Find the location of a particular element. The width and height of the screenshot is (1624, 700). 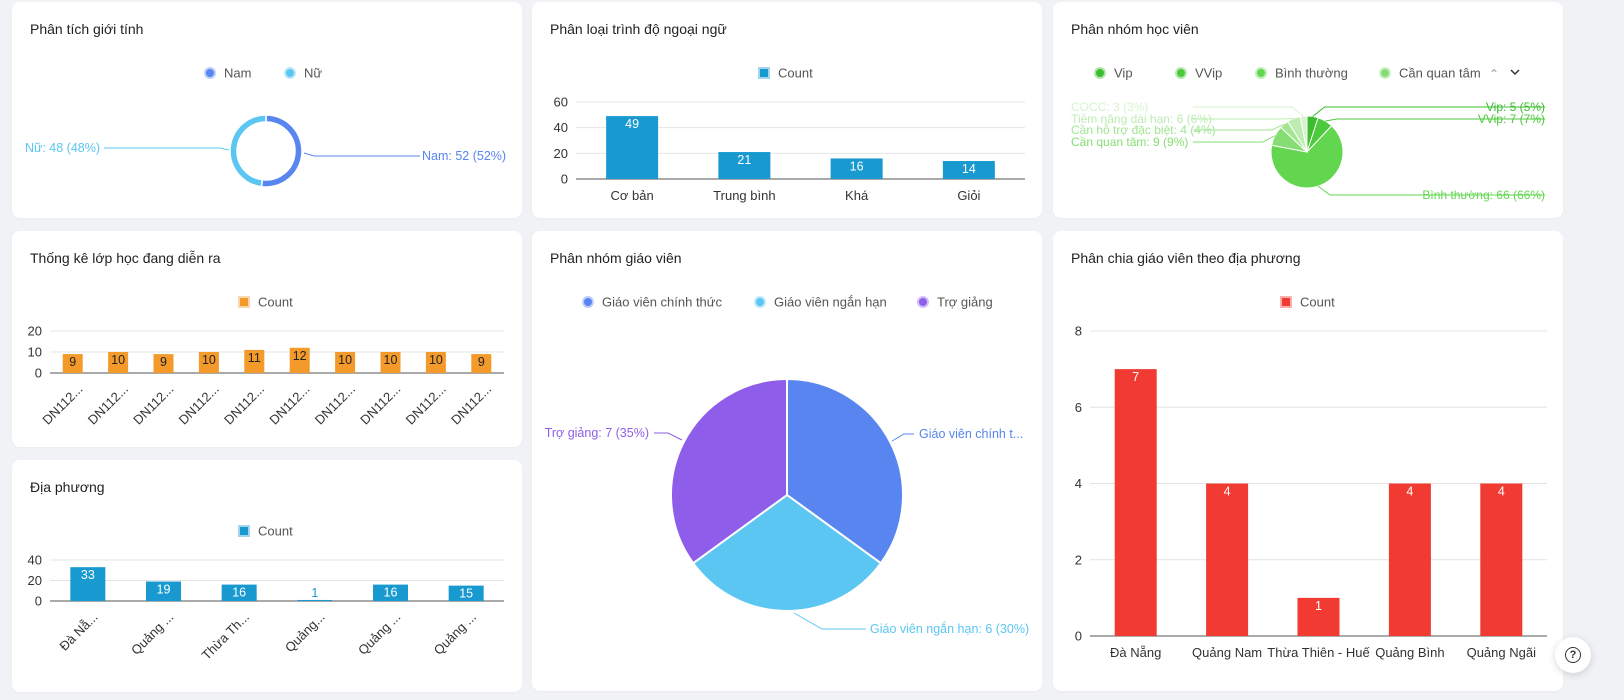

x-tick-label: Đà Nẵng is located at coordinates (1135, 652).